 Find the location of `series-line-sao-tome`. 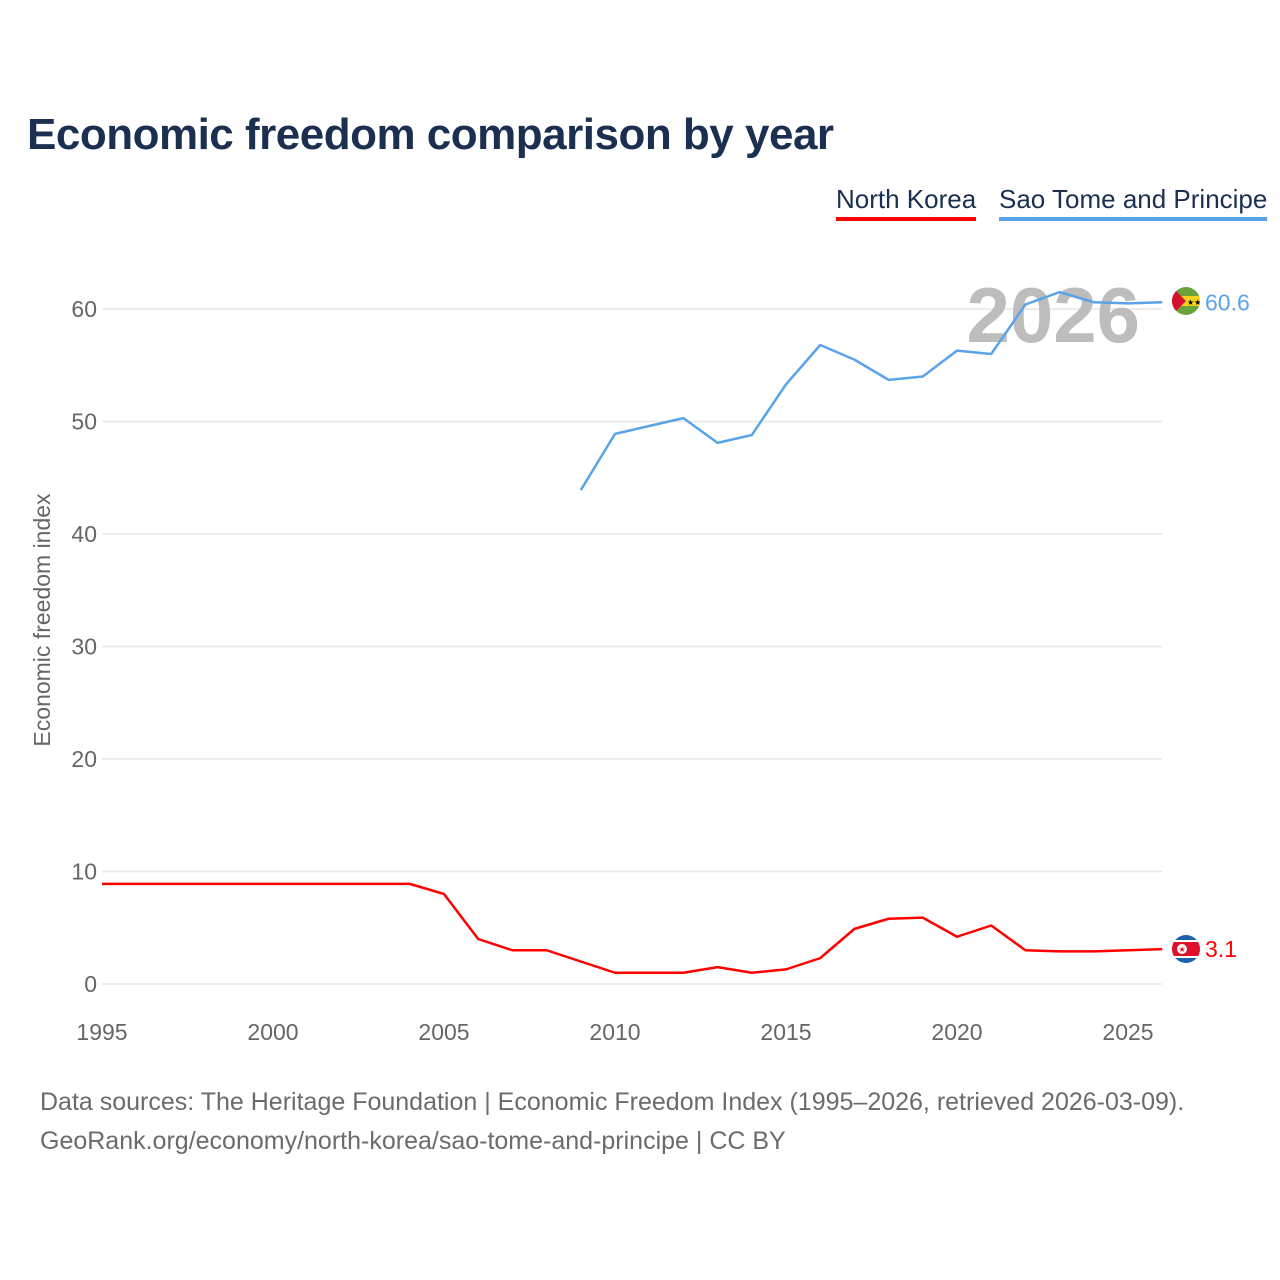

series-line-sao-tome is located at coordinates (871, 390).